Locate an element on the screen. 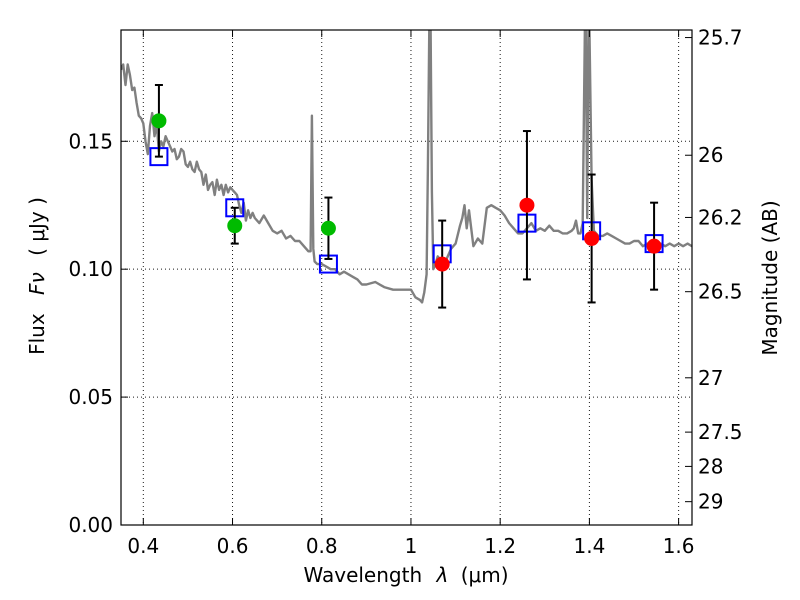 The image size is (800, 600). x-tick-label: 1.2 is located at coordinates (500, 546).